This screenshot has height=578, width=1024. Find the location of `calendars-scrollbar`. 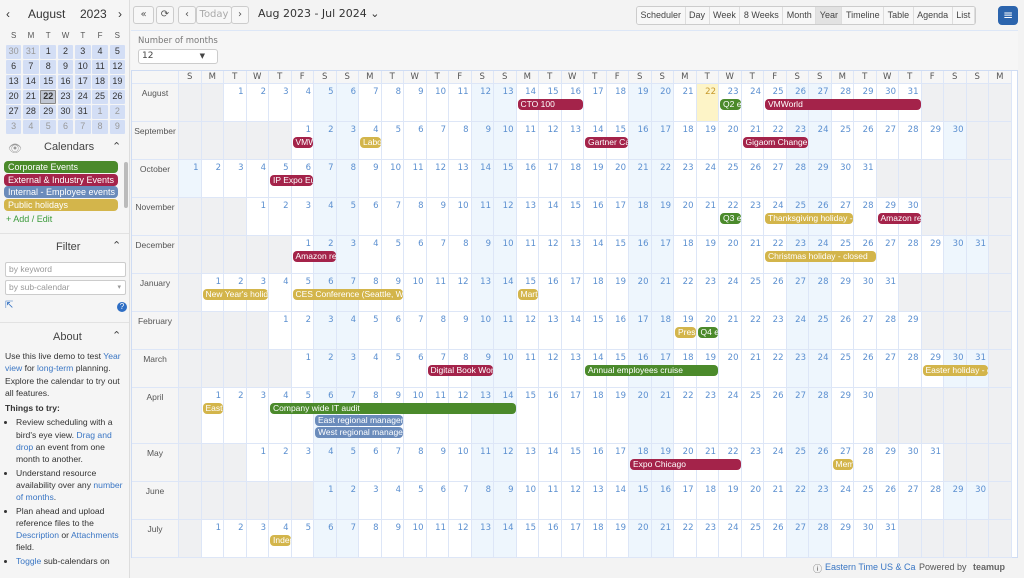

calendars-scrollbar is located at coordinates (126, 185).